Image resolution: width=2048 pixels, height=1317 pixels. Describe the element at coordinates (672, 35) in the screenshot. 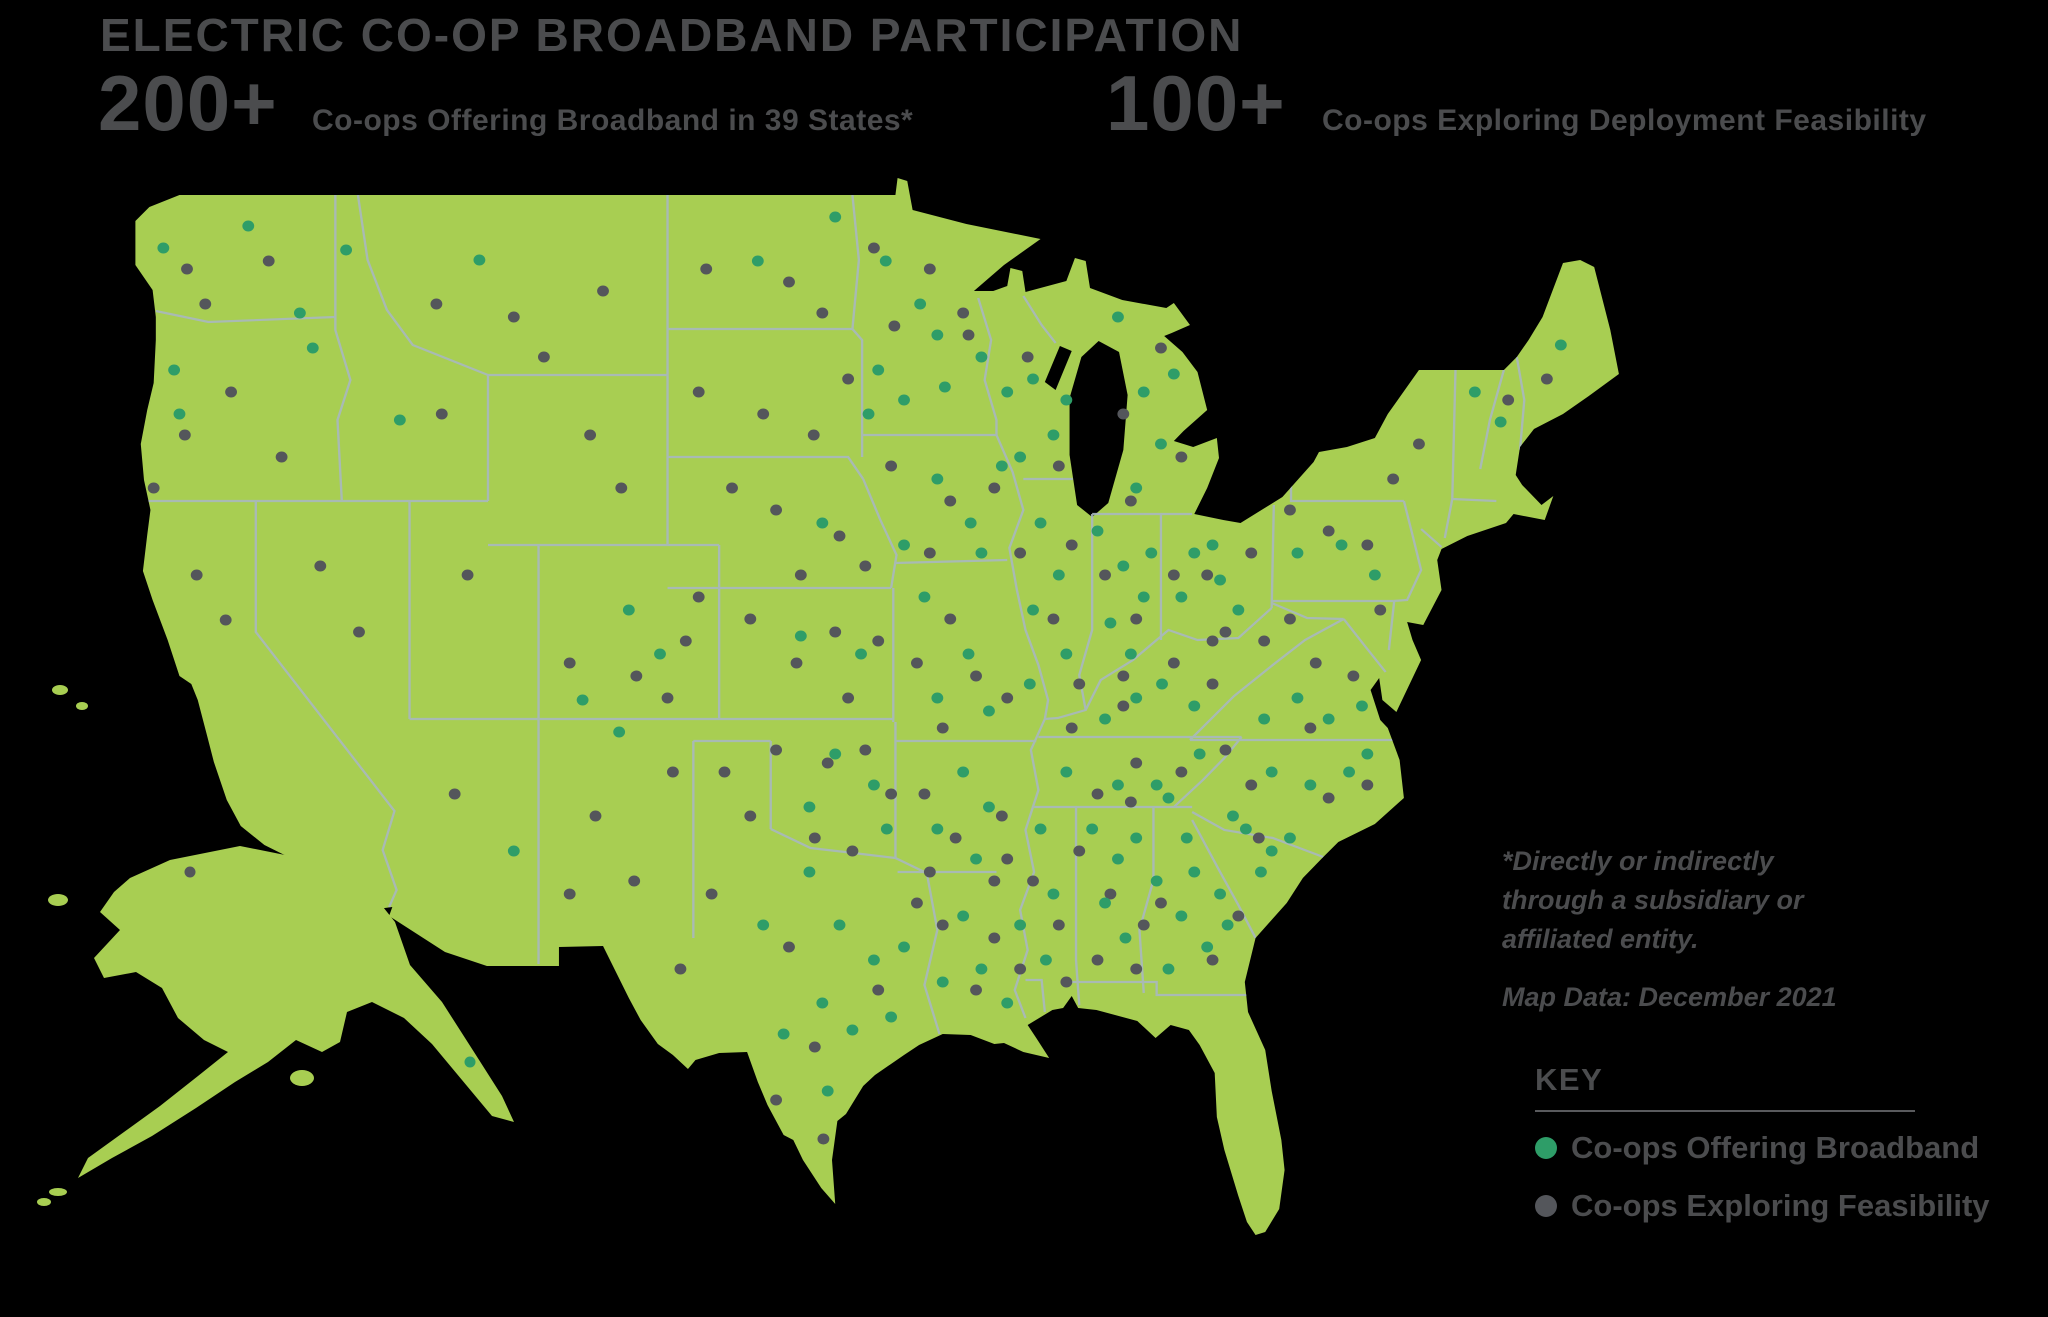

I see `page-title: ELECTRIC CO-OP BROADBAND PARTICIPATION` at that location.